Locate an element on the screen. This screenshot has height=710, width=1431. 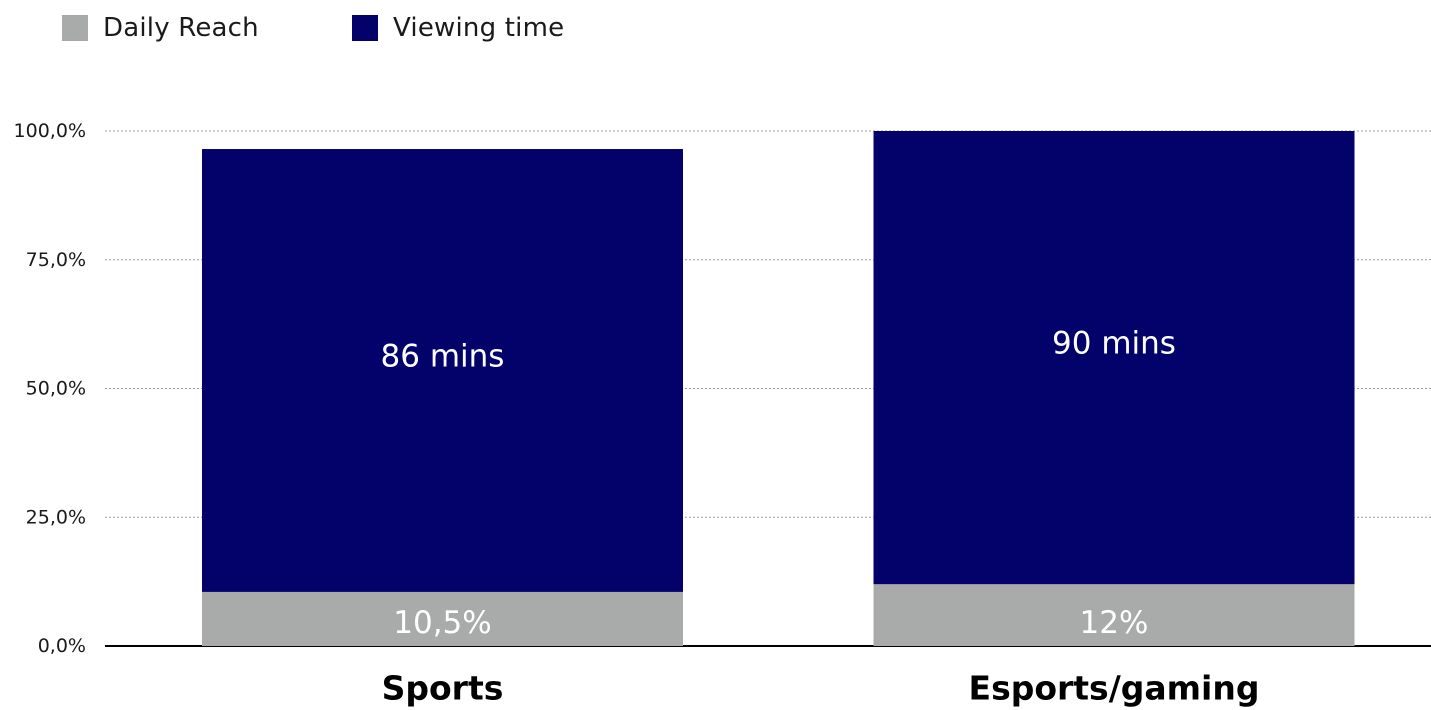
legend-item-viewing-time: Viewing time is located at coordinates (458, 28).